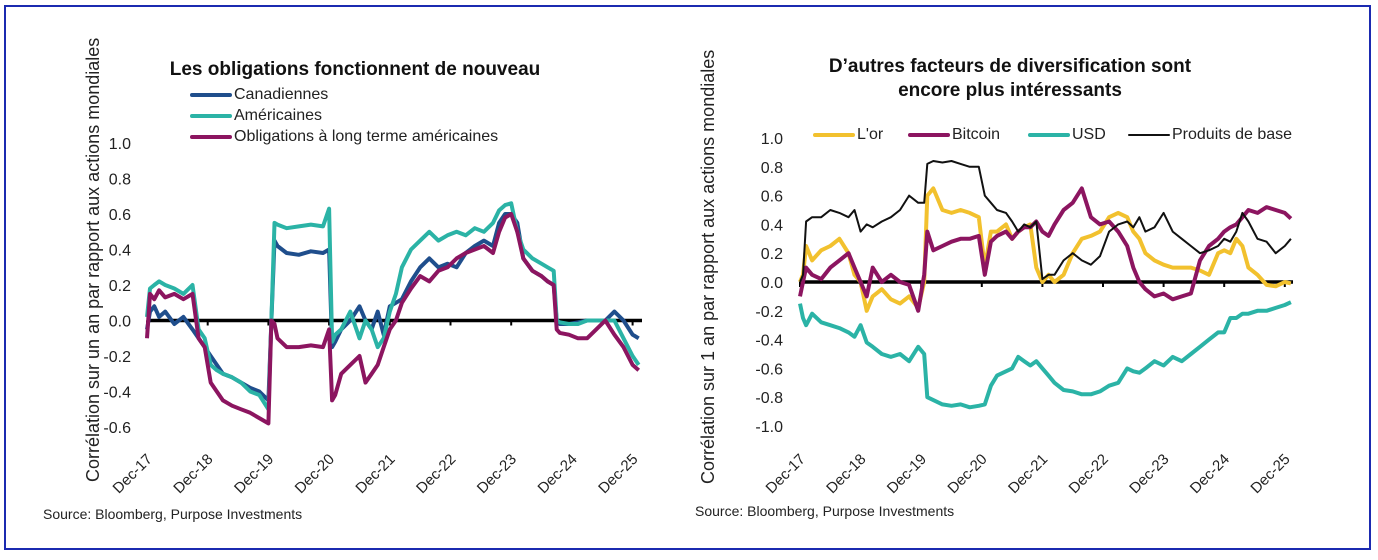  I want to click on legend-swatch-usd, so click(1049, 135).